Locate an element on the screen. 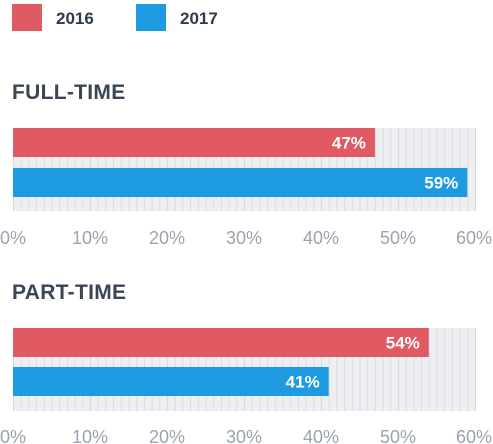 Image resolution: width=493 pixels, height=444 pixels. legend-swatch-2016 is located at coordinates (27, 17).